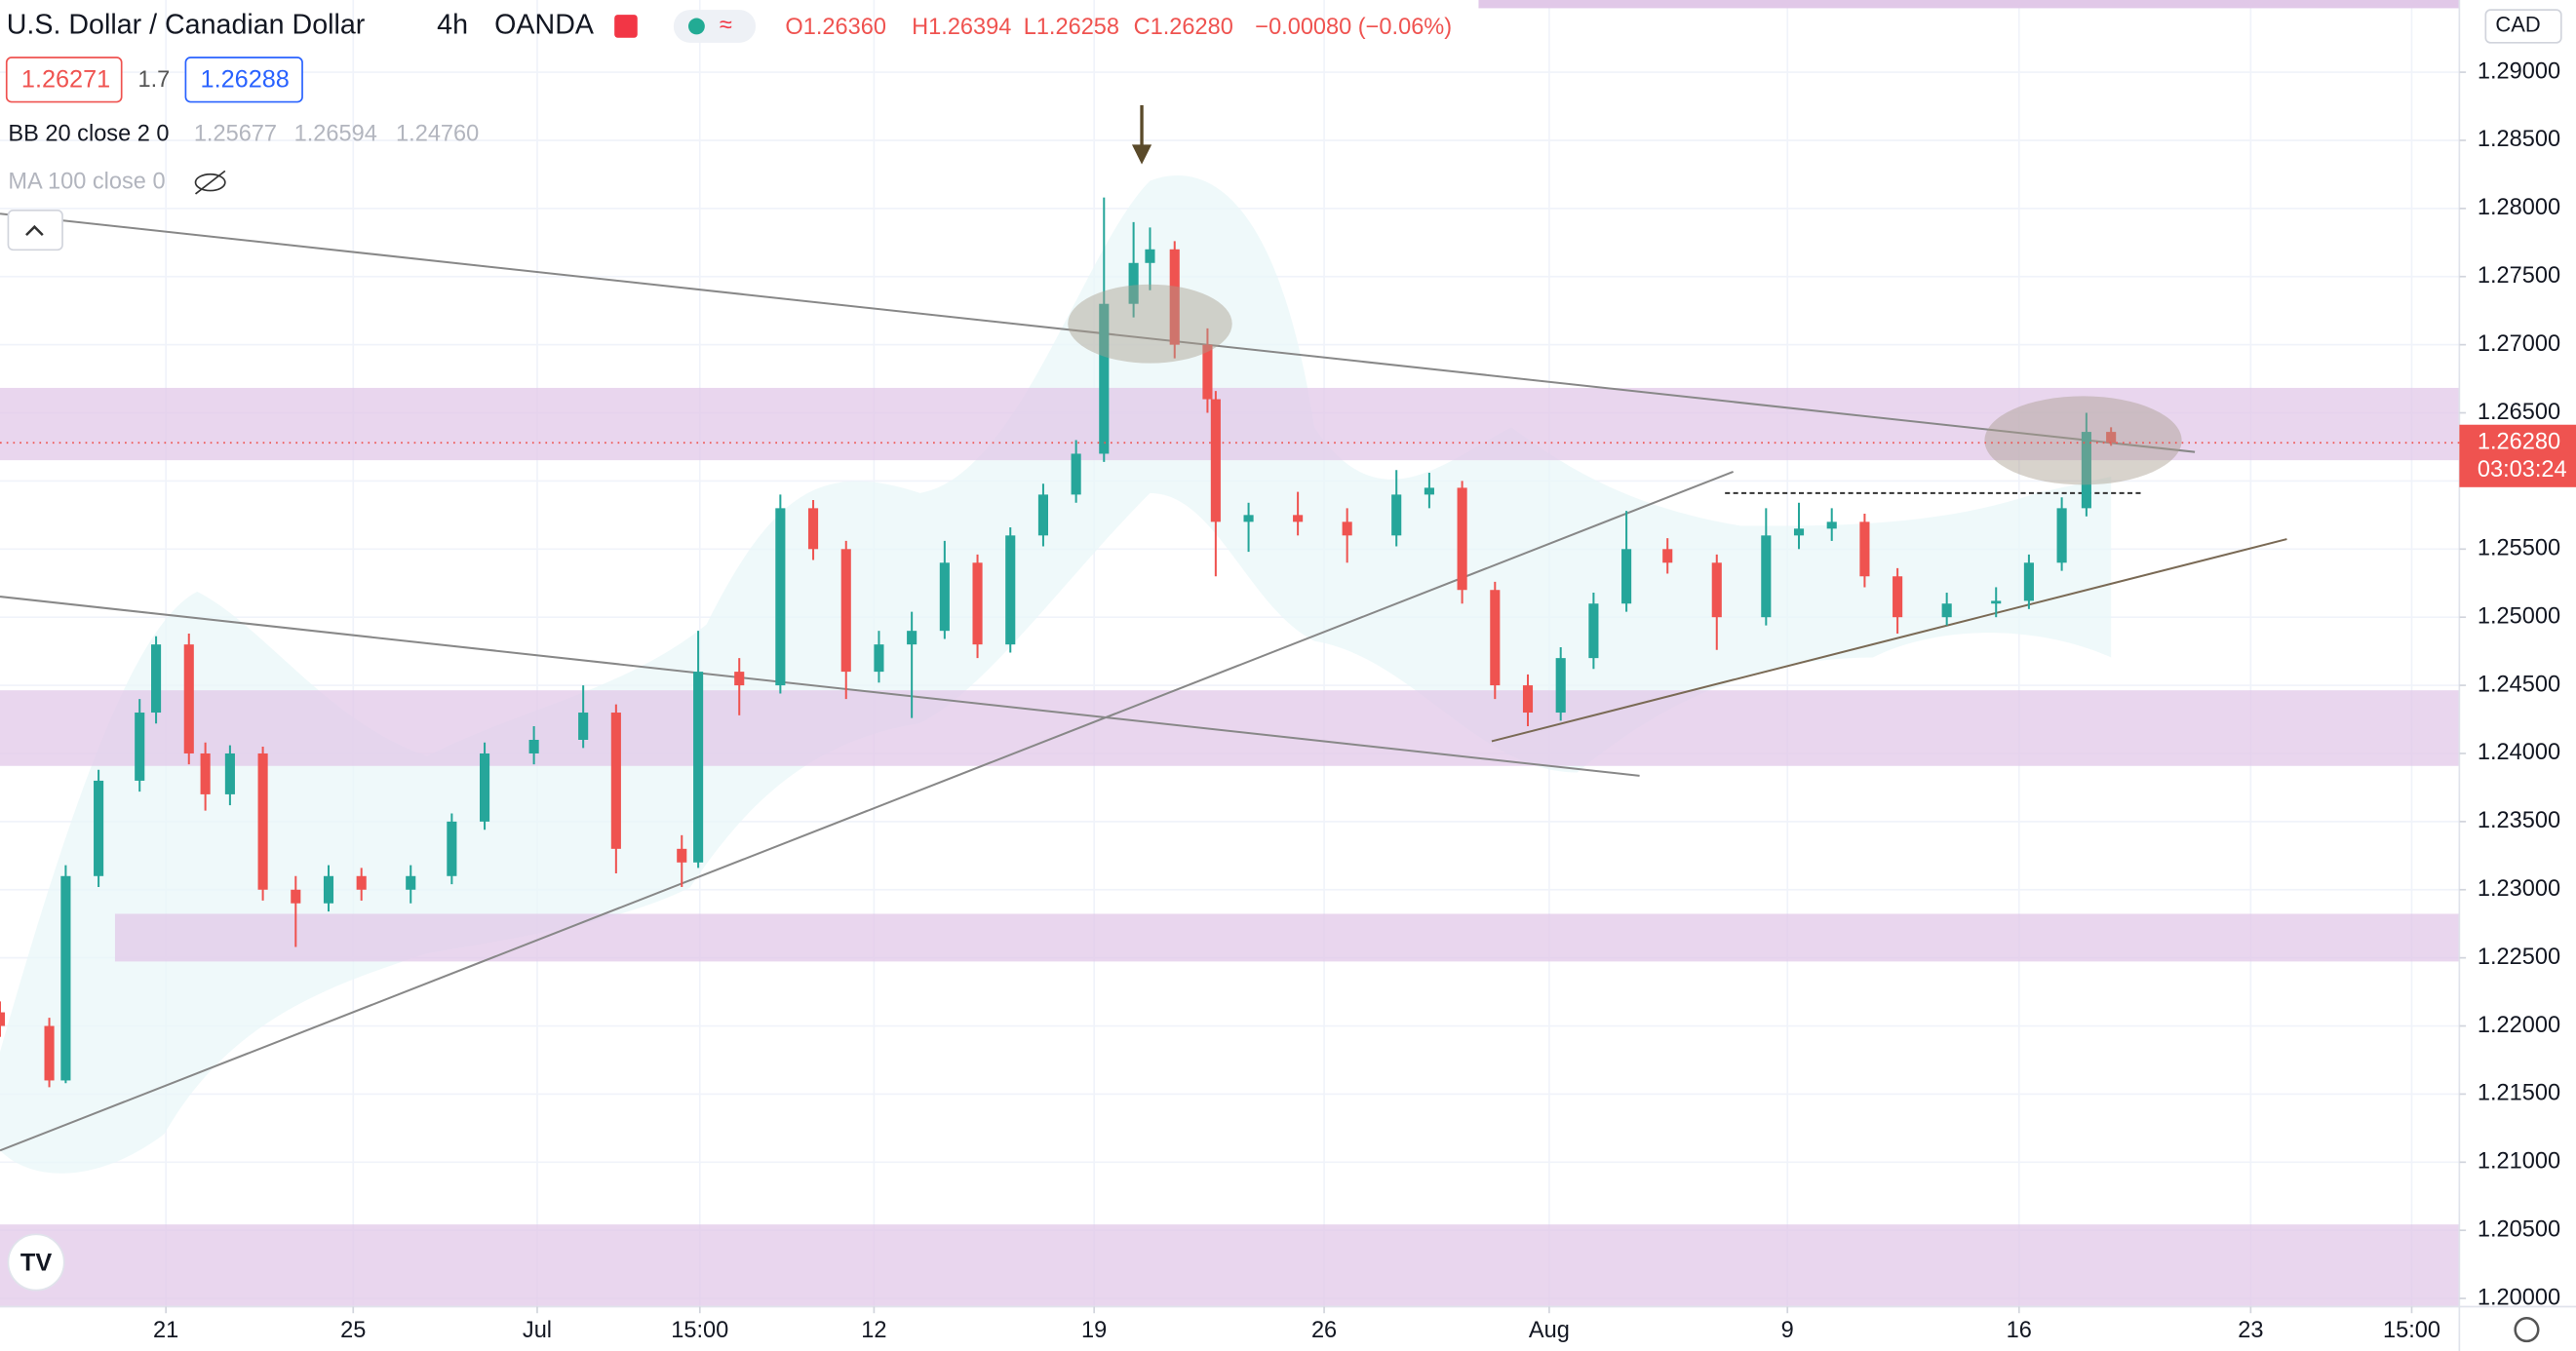  I want to click on logo-mark: TV, so click(36, 1262).